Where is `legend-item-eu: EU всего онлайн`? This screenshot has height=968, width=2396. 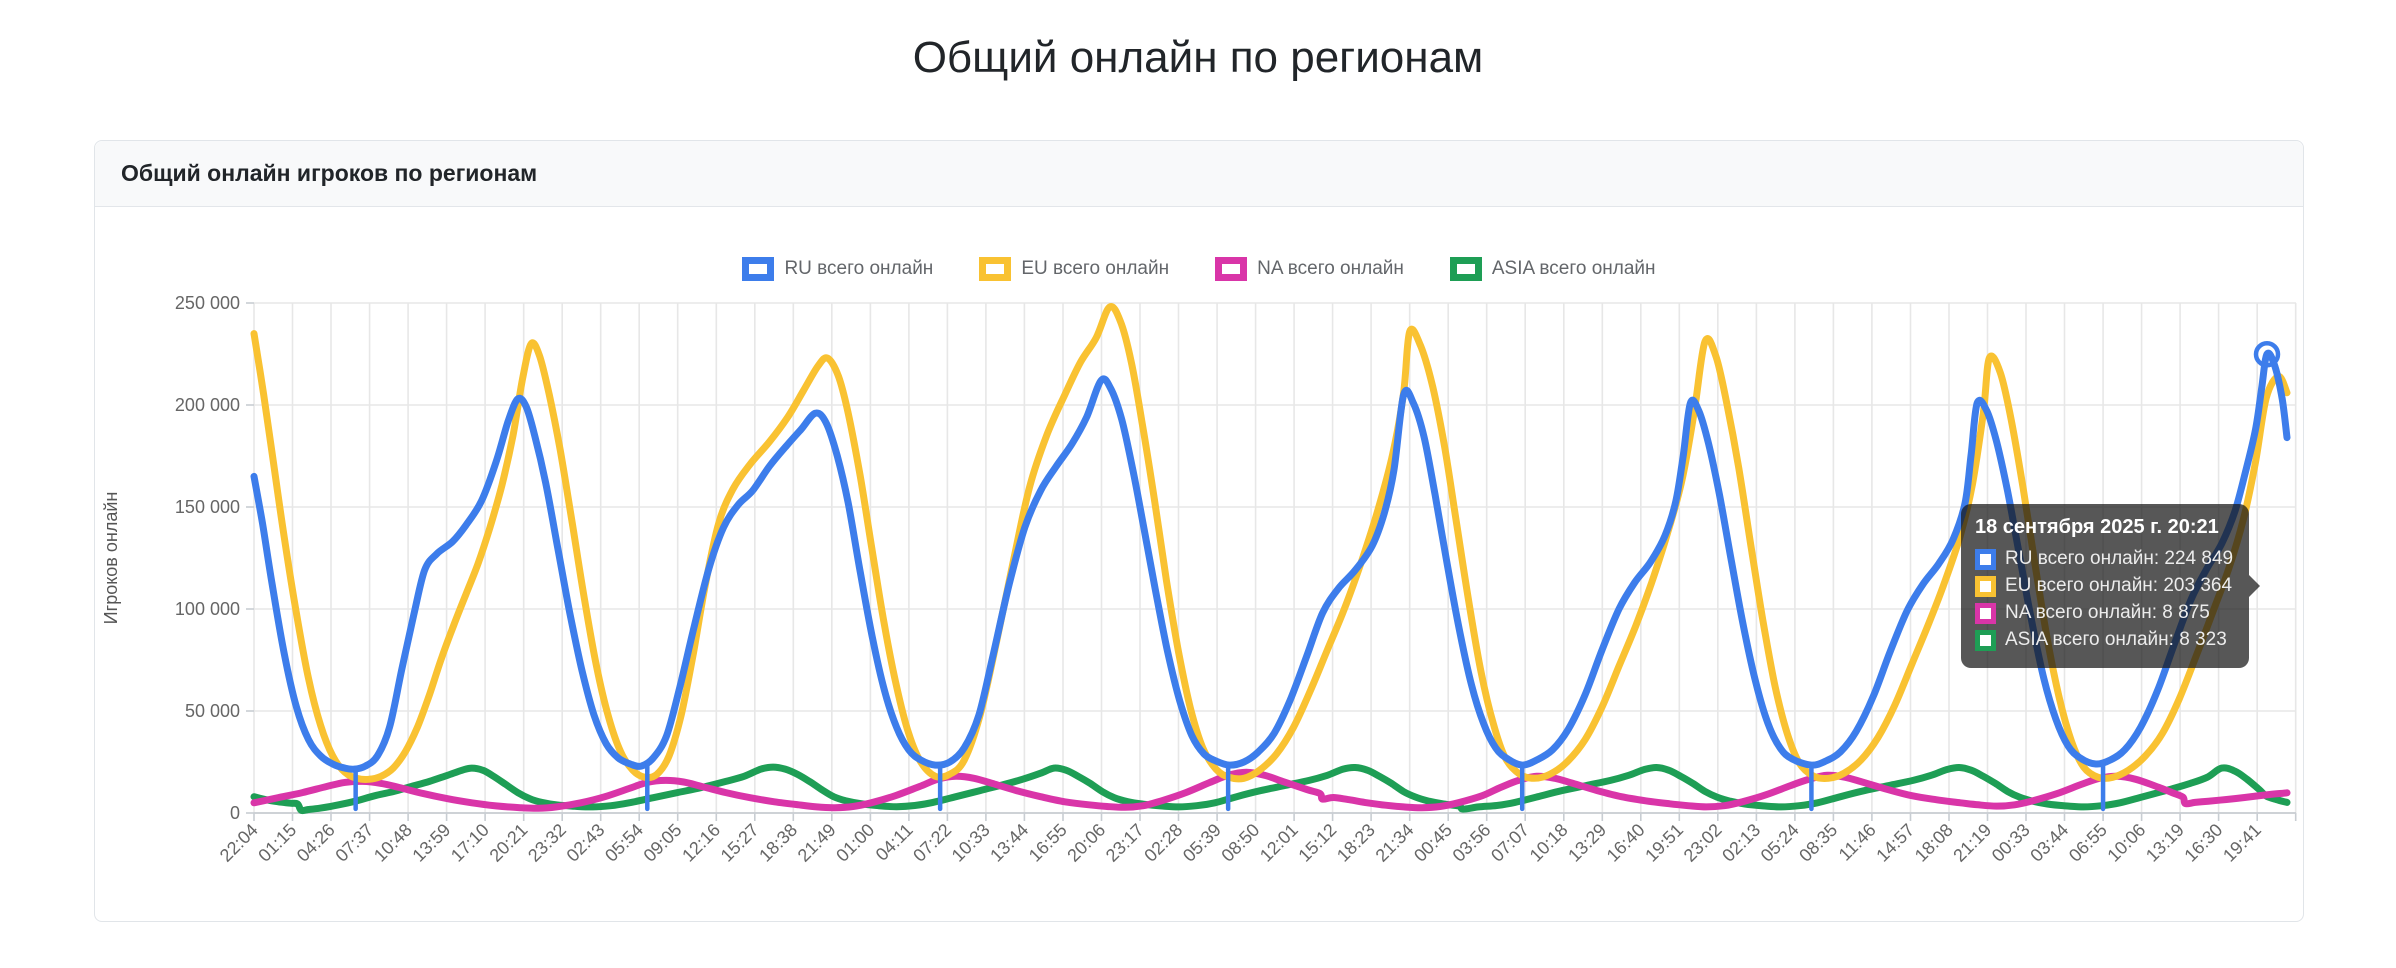 legend-item-eu: EU всего онлайн is located at coordinates (1074, 269).